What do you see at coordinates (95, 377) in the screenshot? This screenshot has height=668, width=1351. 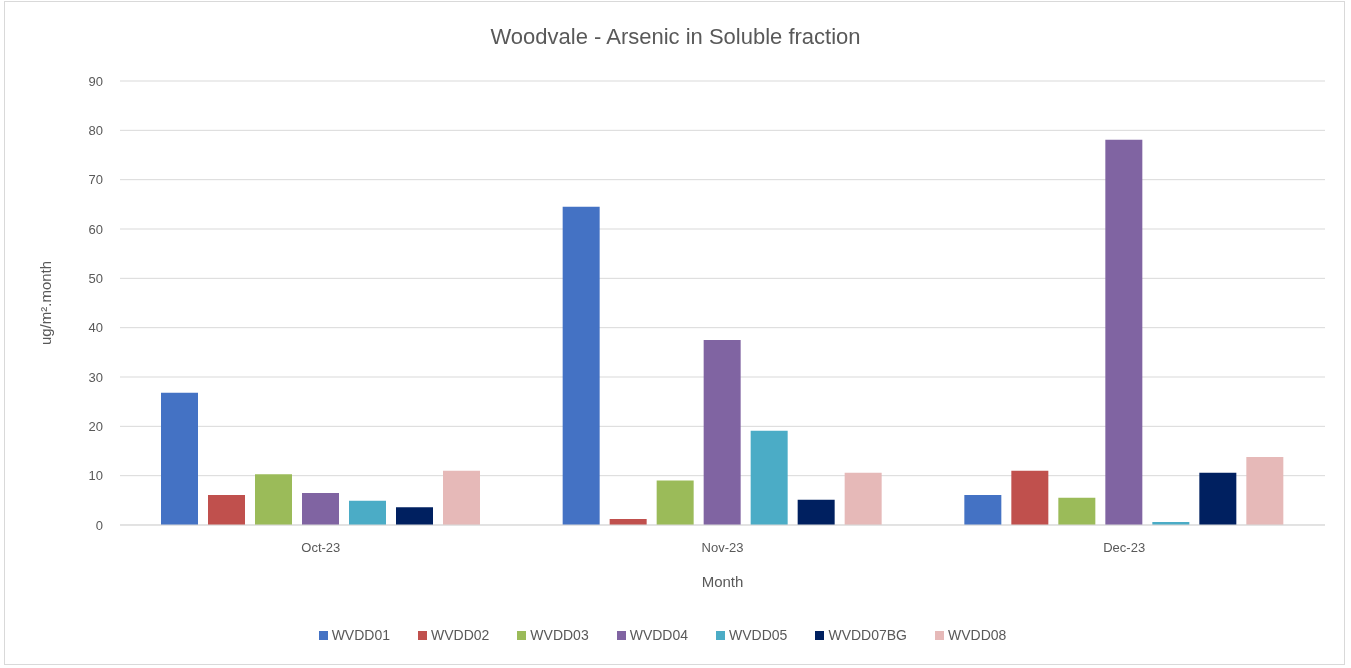 I see `y-tick-label: 30` at bounding box center [95, 377].